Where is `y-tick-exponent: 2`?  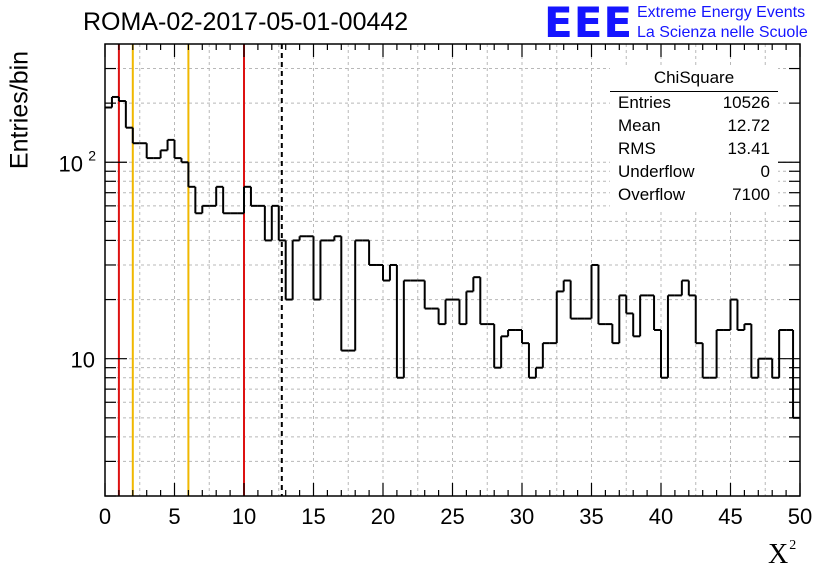 y-tick-exponent: 2 is located at coordinates (92, 155).